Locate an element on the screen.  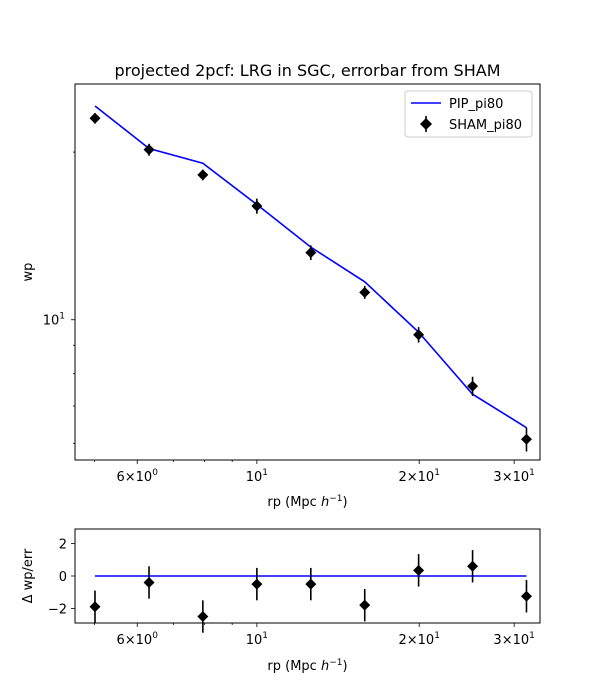
residual-axes: 6×100 101 2×10¹ 3×10¹ 2 0 −2 is located at coordinates (291, 593).